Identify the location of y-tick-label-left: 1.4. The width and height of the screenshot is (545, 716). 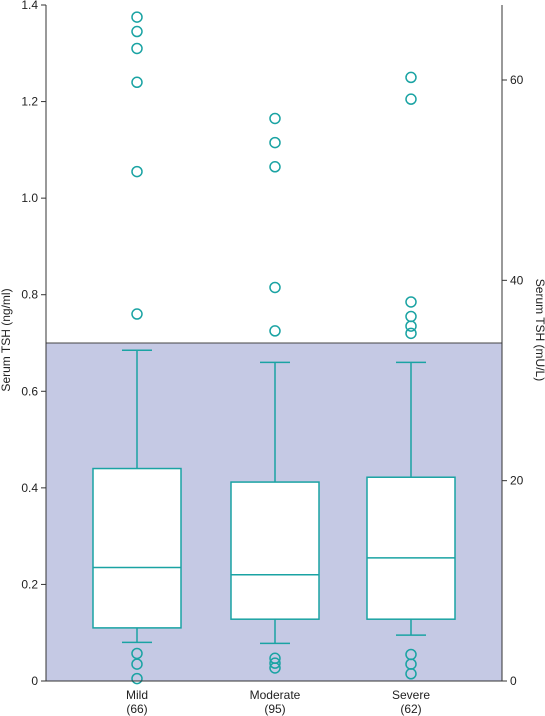
(29, 6).